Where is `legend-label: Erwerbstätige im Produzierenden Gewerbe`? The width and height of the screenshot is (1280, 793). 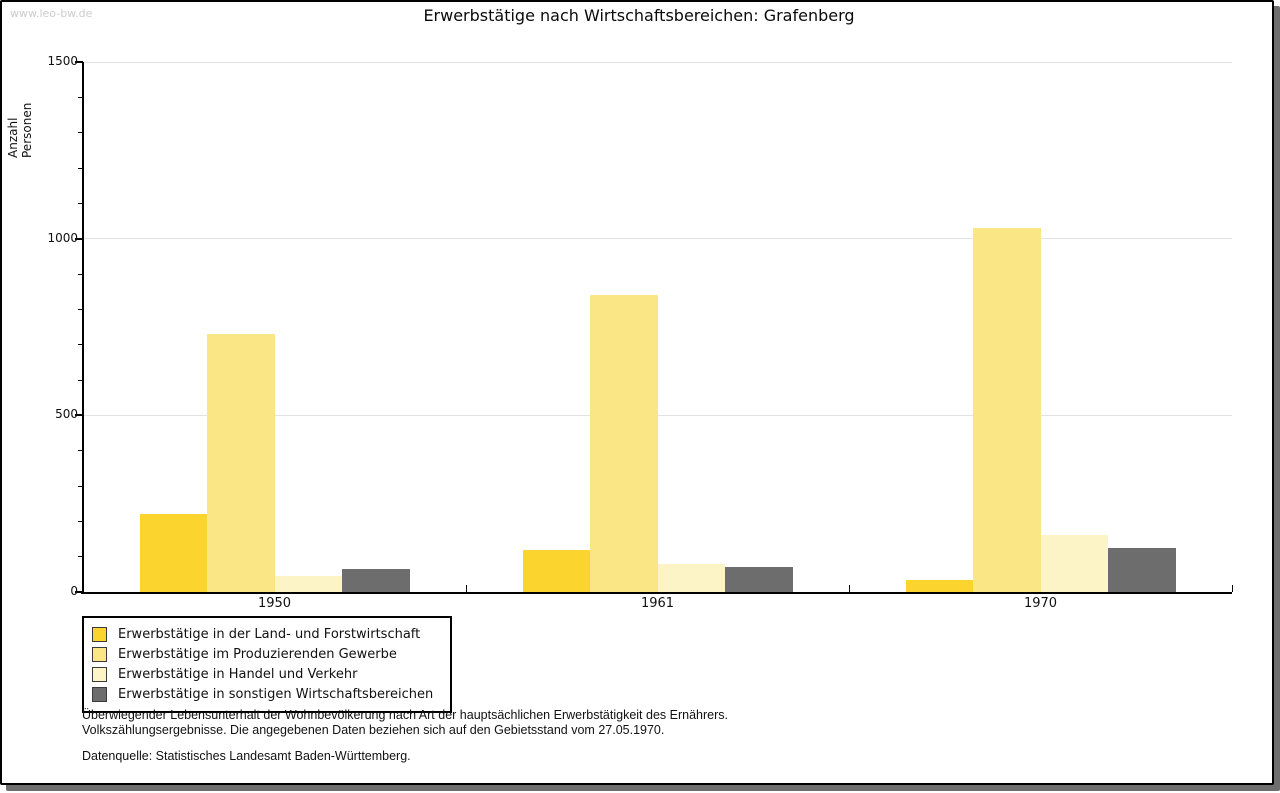
legend-label: Erwerbstätige im Produzierenden Gewerbe is located at coordinates (257, 654).